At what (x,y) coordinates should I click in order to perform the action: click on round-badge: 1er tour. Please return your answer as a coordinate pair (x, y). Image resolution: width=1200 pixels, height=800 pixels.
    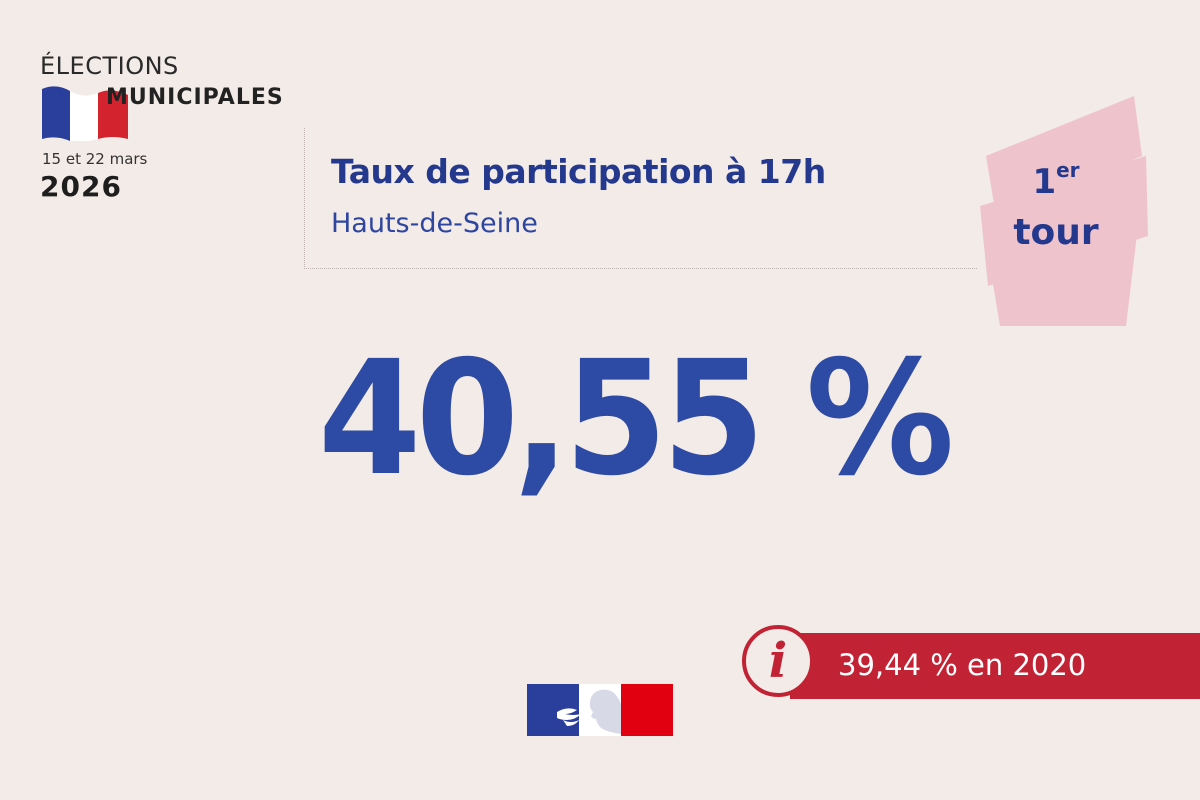
    Looking at the image, I should click on (1061, 211).